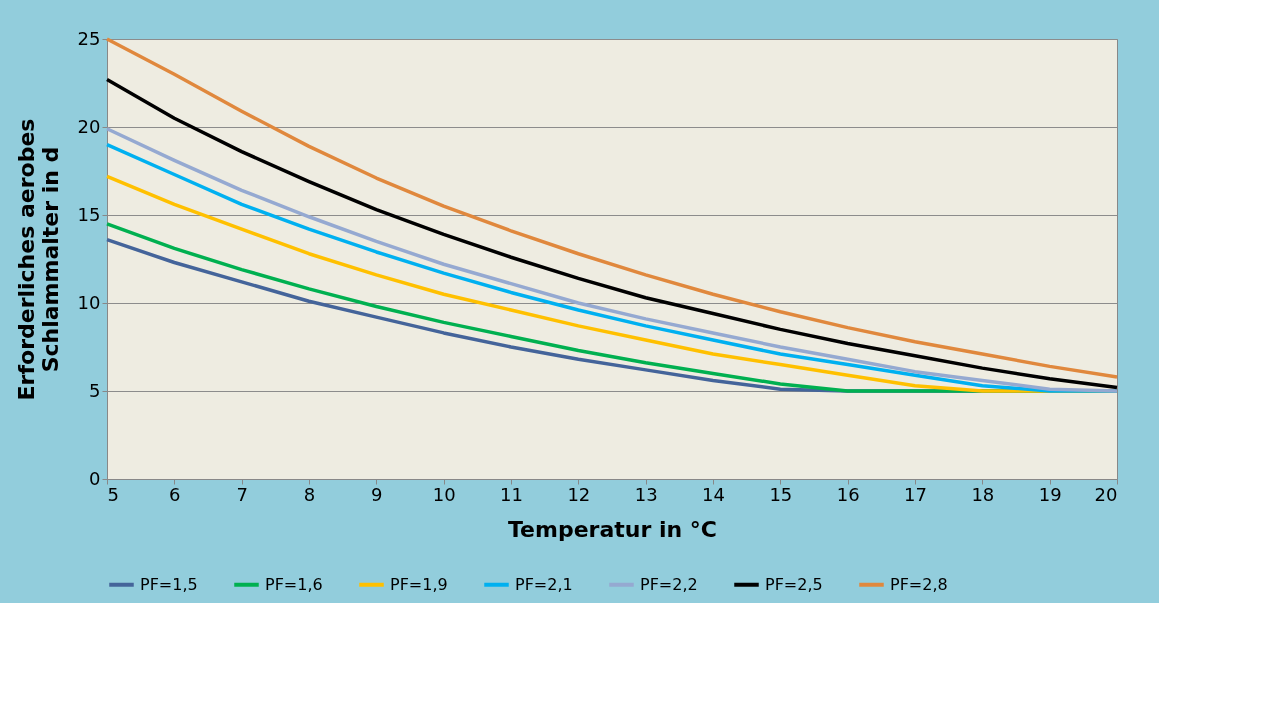  Describe the element at coordinates (612, 529) in the screenshot. I see `x-axis-title: Temperatur in °C` at that location.